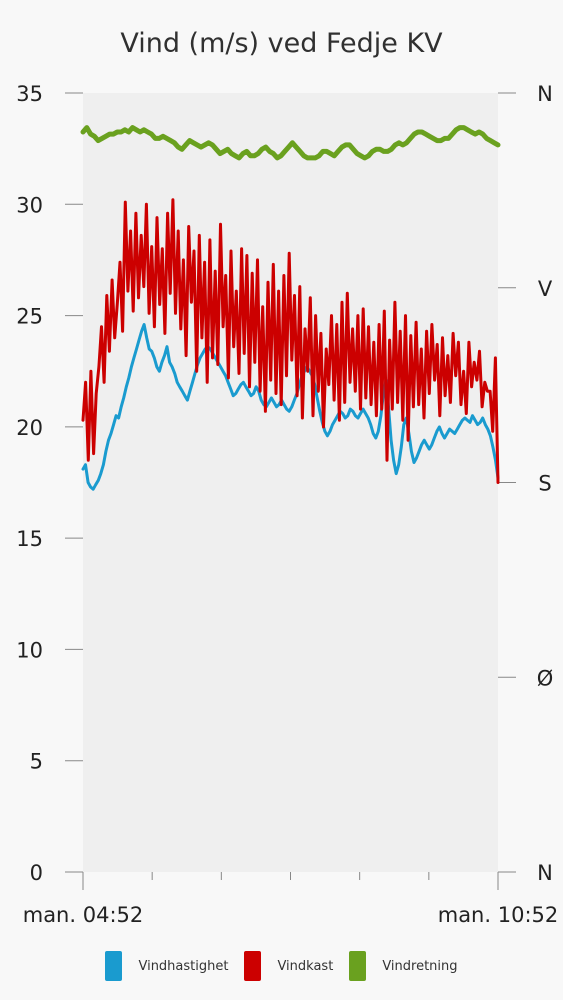  Describe the element at coordinates (281, 43) in the screenshot. I see `chart-title: Vind (m/s) ved Fedje KV` at that location.